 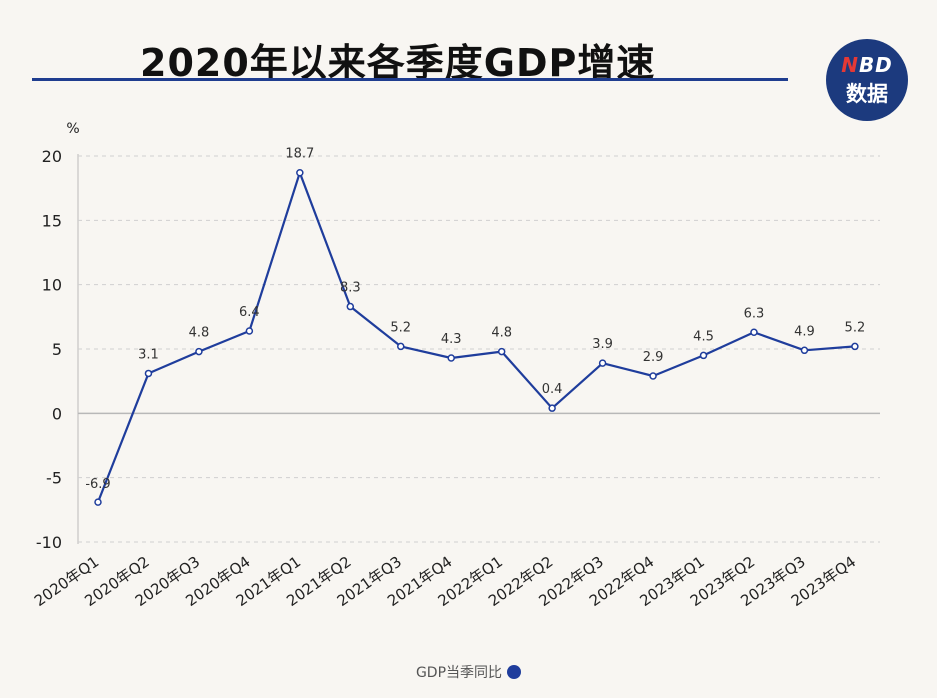 I want to click on logo-subtitle: 数据, so click(x=867, y=94).